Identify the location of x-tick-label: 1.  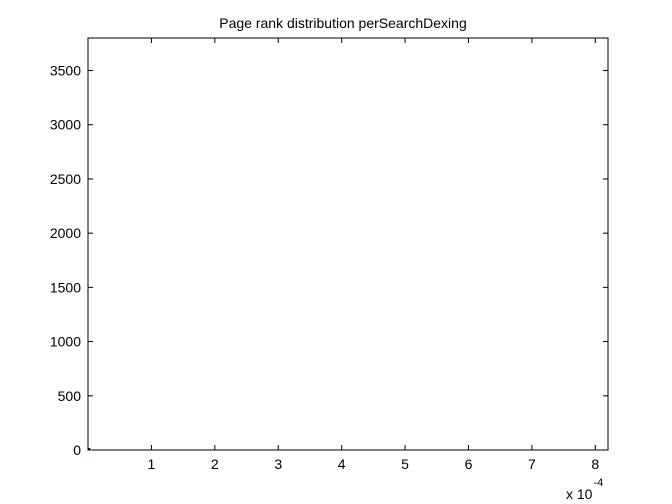
(152, 464).